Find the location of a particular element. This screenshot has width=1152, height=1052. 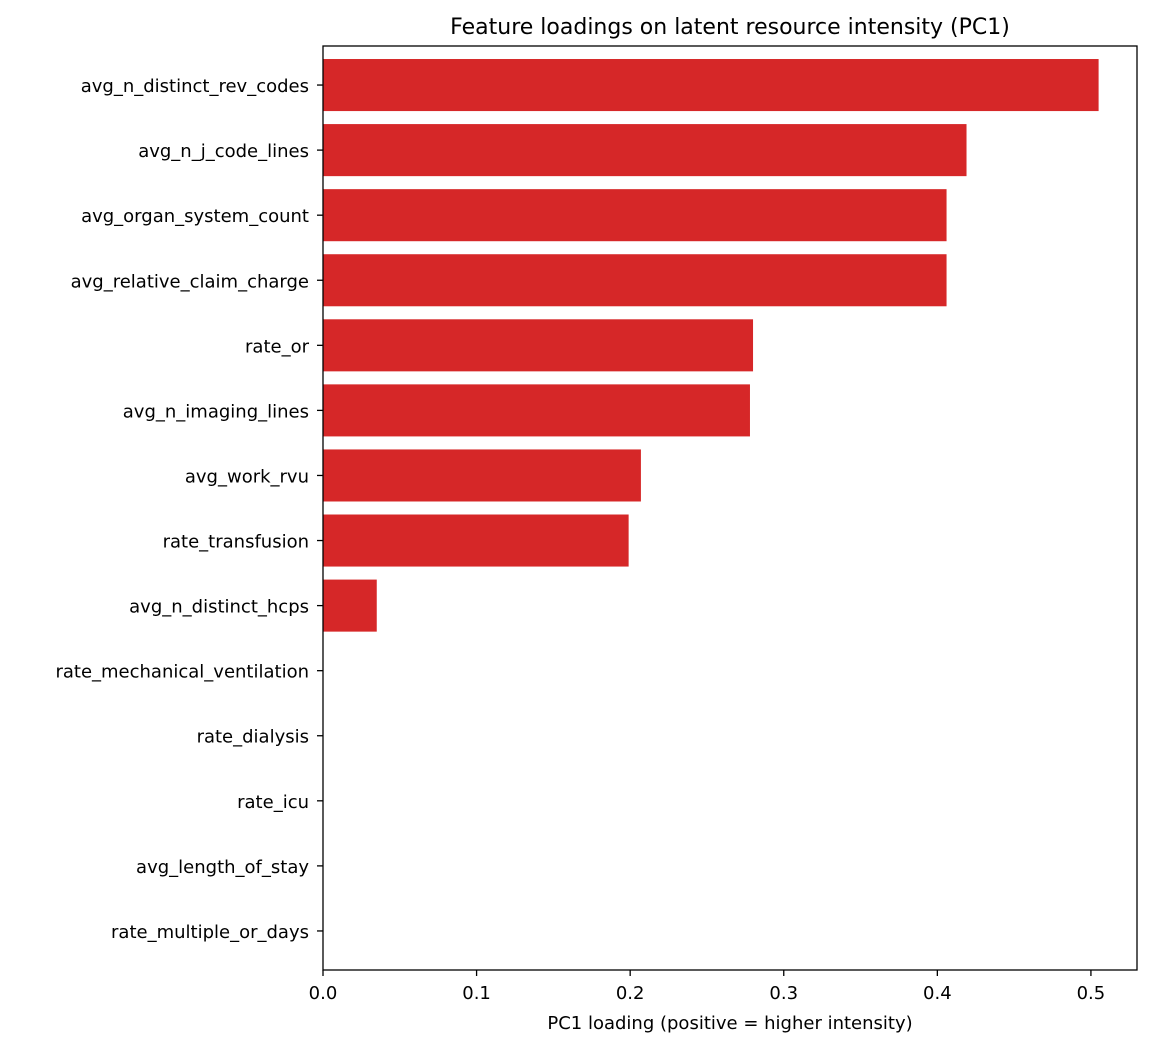

x-tick-label: 0.1 is located at coordinates (476, 993).